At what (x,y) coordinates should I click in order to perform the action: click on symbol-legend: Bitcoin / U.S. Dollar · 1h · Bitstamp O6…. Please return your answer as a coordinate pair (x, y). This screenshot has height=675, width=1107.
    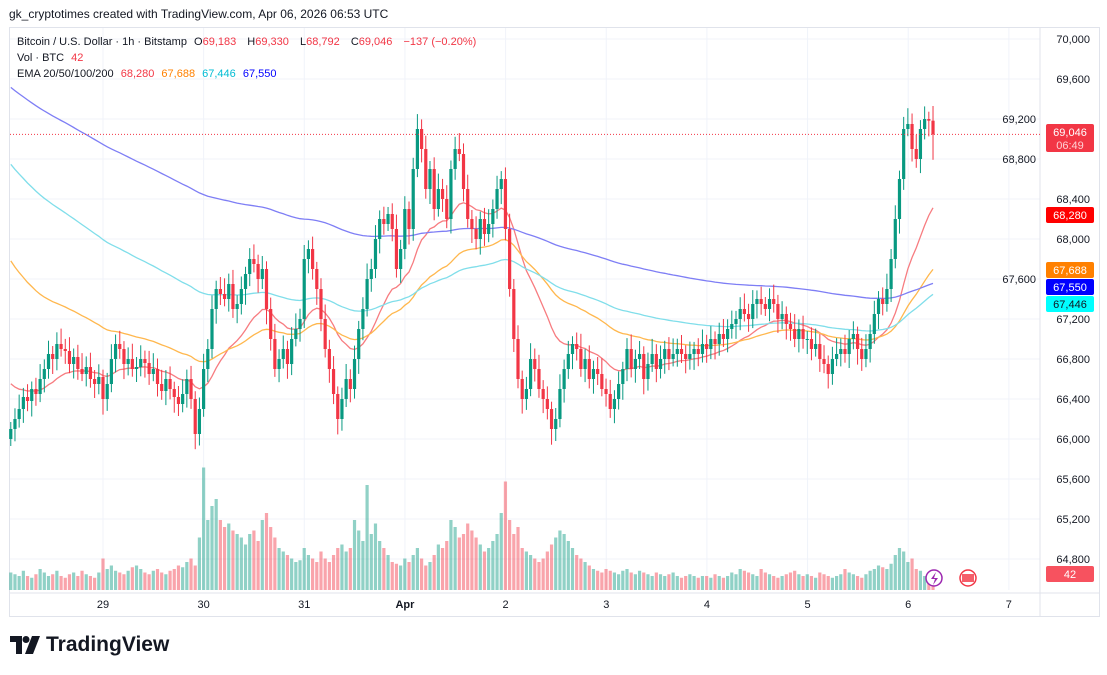
    Looking at the image, I should click on (248, 42).